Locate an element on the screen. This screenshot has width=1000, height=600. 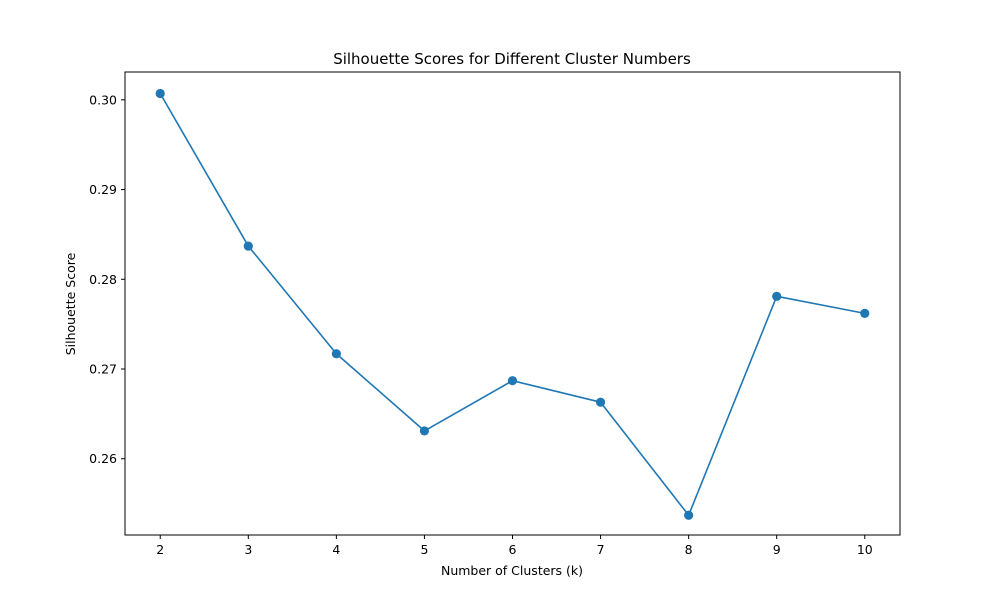
x-tick-label: 7 is located at coordinates (601, 549).